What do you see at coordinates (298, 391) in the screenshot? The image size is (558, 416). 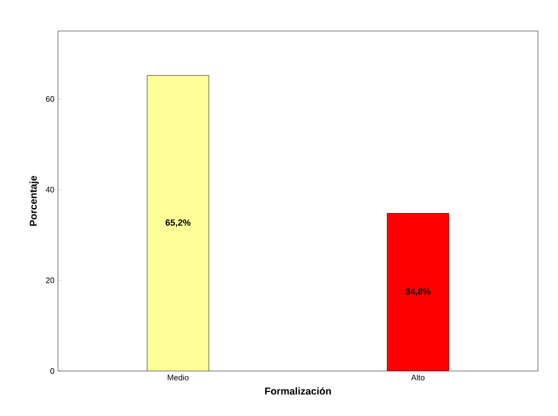 I see `x-axis-title: Formalización` at bounding box center [298, 391].